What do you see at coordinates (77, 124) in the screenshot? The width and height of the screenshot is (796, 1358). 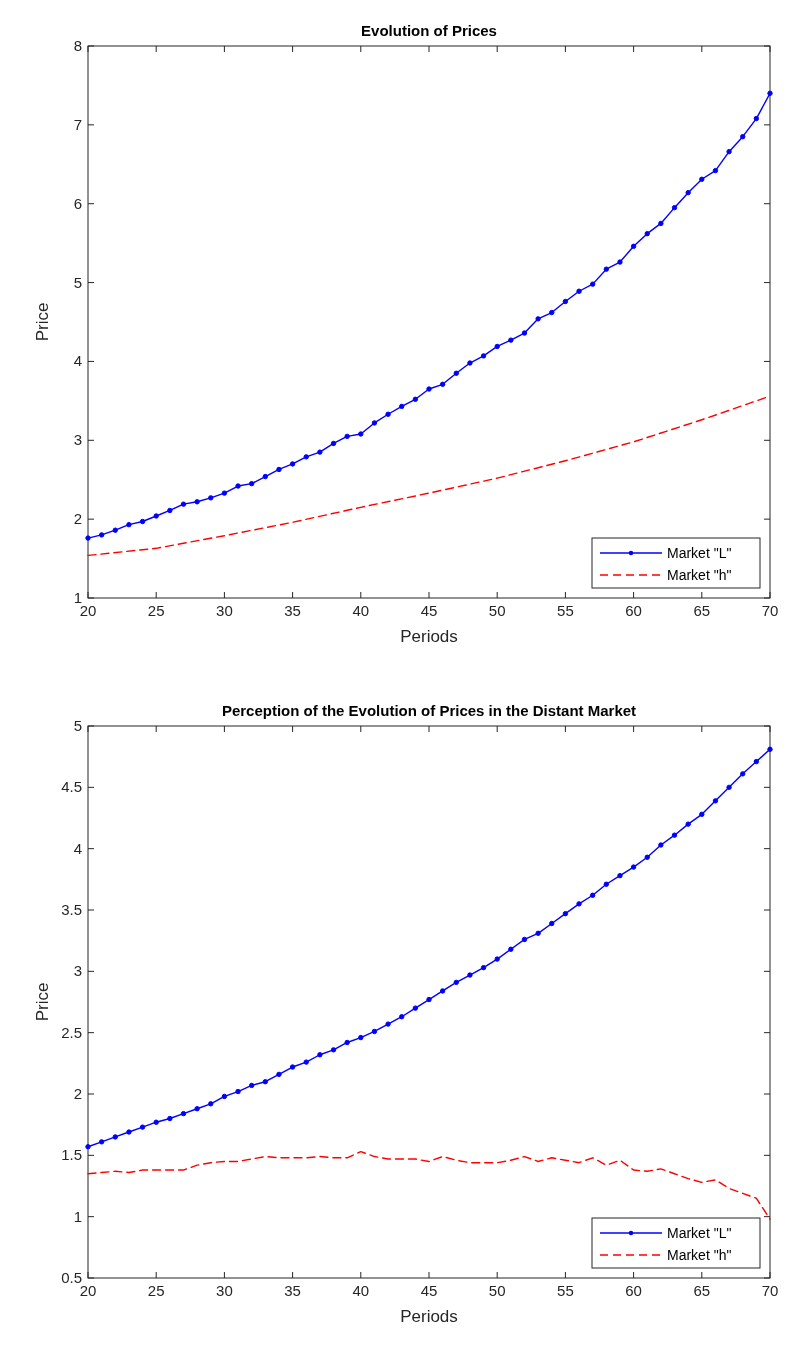 I see `y-tick-label: 7` at bounding box center [77, 124].